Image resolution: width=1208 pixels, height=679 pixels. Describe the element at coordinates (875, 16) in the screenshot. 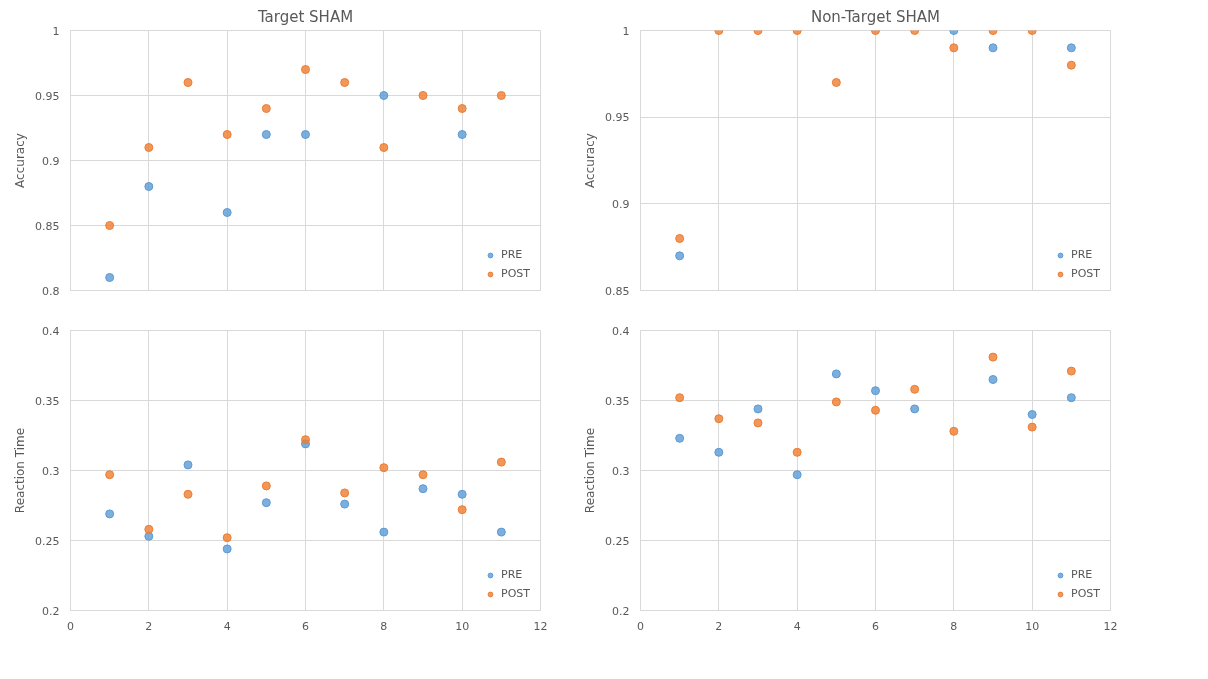

I see `chart-title: Non-Target SHAM` at that location.